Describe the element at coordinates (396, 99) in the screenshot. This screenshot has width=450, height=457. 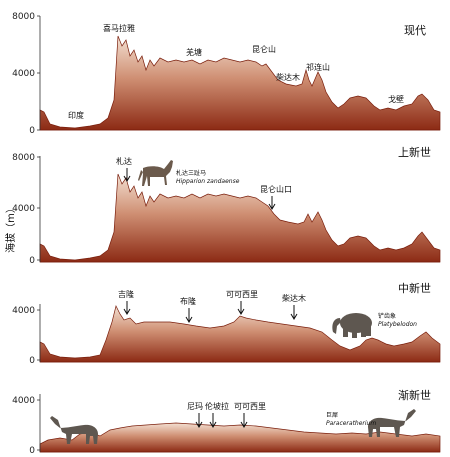
I see `place-label: 戈壁` at that location.